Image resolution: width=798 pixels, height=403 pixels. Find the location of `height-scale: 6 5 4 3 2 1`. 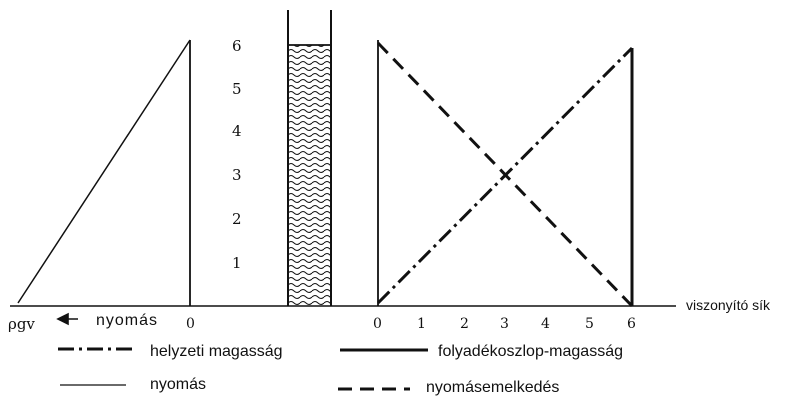

height-scale: 6 5 4 3 2 1 is located at coordinates (237, 154).